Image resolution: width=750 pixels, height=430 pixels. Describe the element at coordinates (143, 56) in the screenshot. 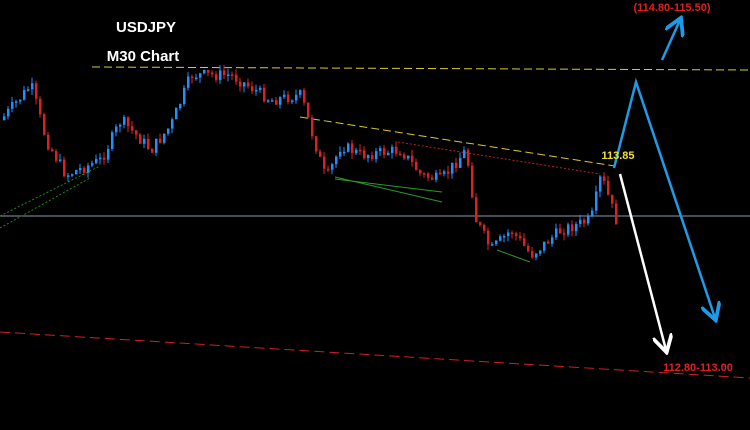

I see `subtitle: M30 Chart` at that location.